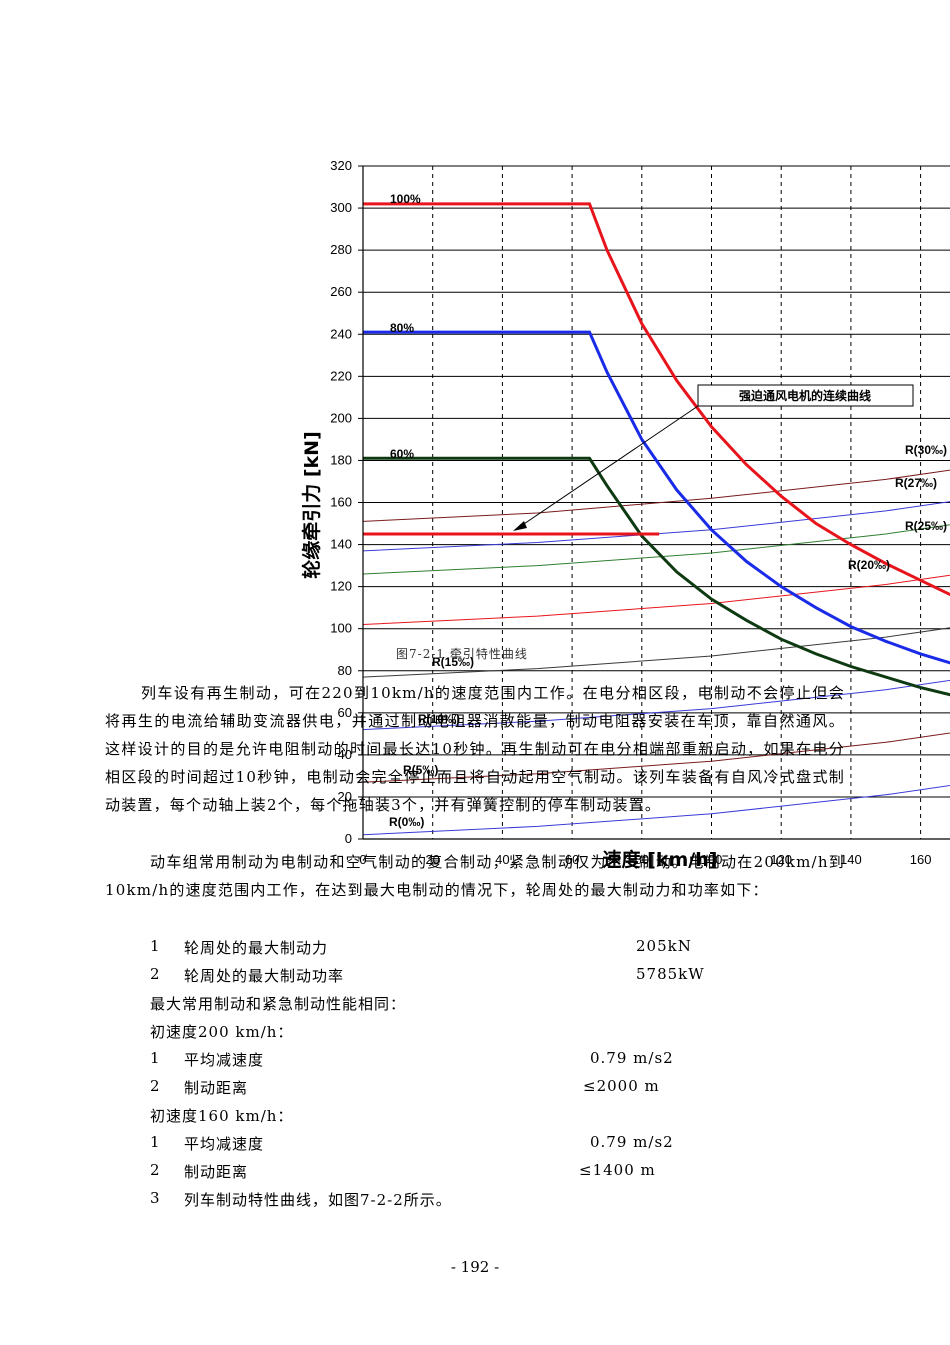 The height and width of the screenshot is (1345, 950). I want to click on page-number: - 192 -, so click(475, 1267).